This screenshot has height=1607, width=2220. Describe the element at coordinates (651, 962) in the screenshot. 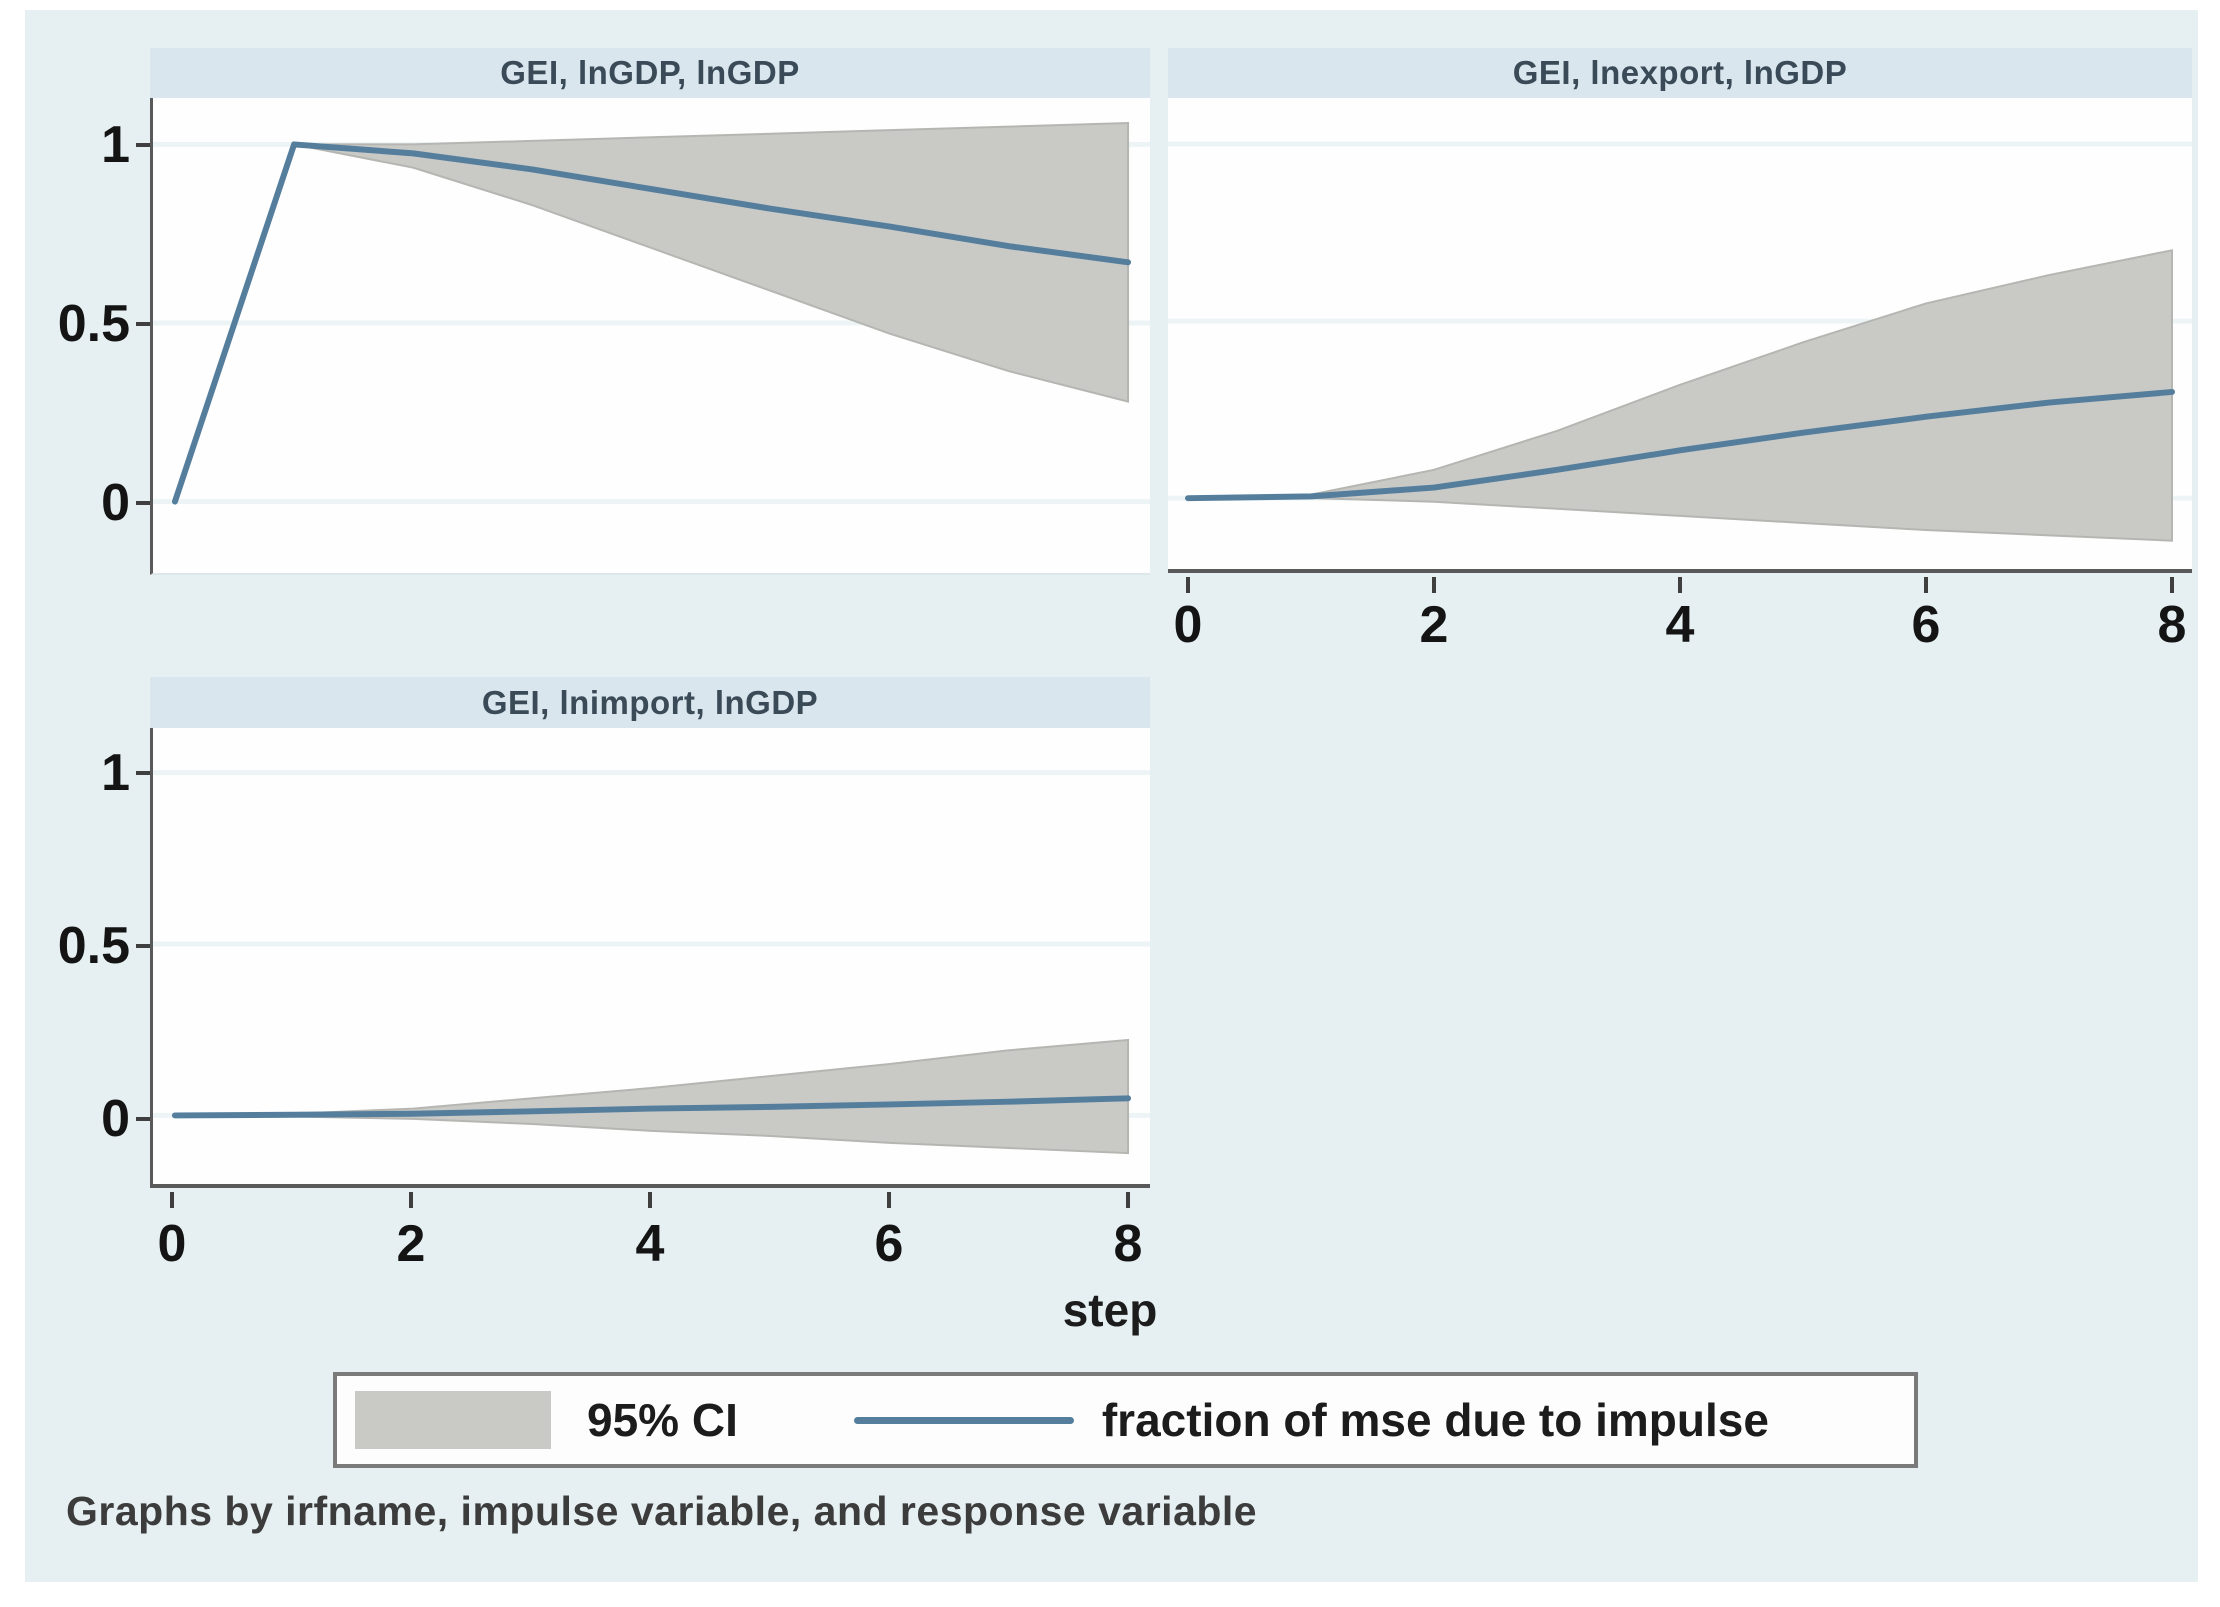

I see `fevd-chart-lnimport` at that location.